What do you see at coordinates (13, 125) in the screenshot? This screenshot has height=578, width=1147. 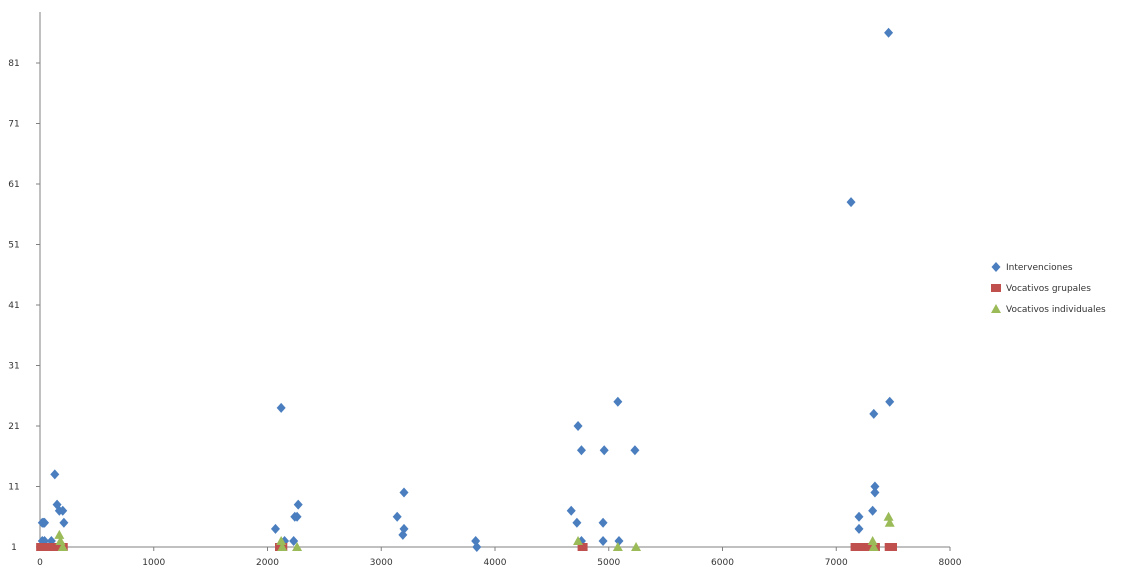 I see `y-tick-label: 71` at bounding box center [13, 125].